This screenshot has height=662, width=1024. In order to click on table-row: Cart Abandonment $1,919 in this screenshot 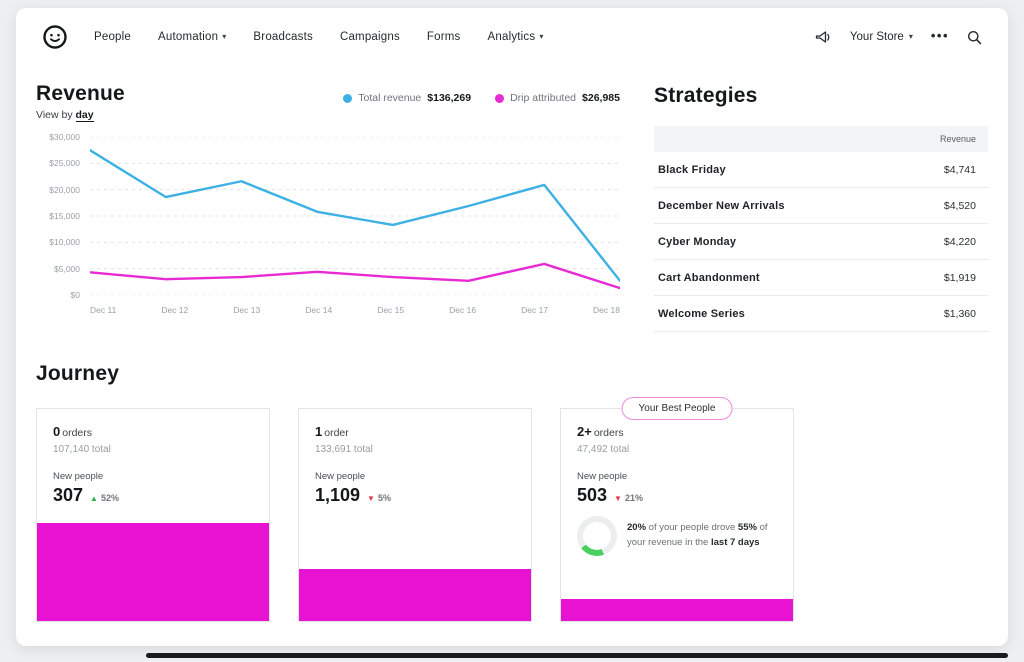, I will do `click(821, 278)`.